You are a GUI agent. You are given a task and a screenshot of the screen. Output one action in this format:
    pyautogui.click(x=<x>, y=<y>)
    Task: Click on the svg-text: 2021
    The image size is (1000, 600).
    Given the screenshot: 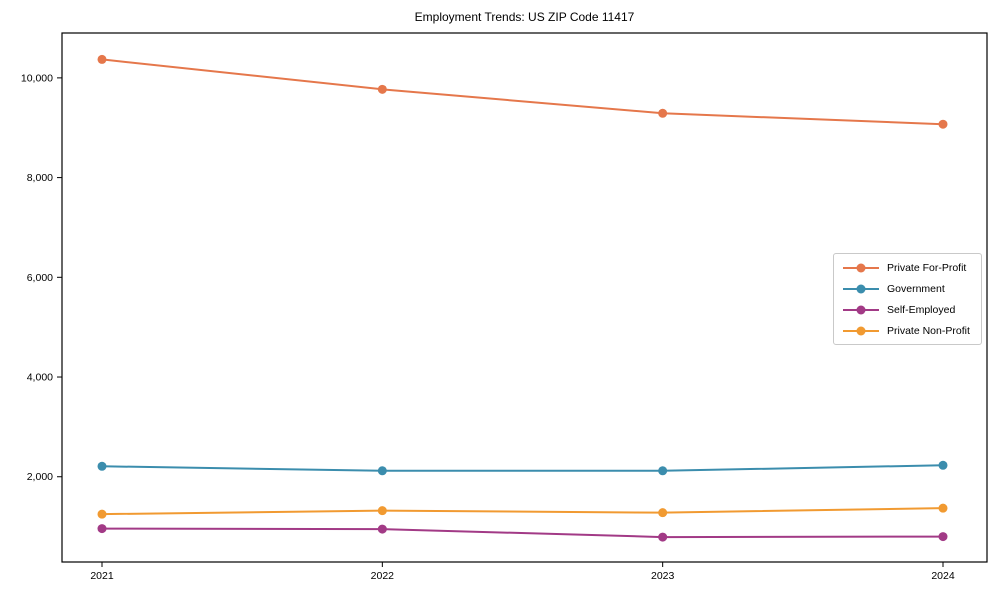 What is the action you would take?
    pyautogui.click(x=102, y=576)
    